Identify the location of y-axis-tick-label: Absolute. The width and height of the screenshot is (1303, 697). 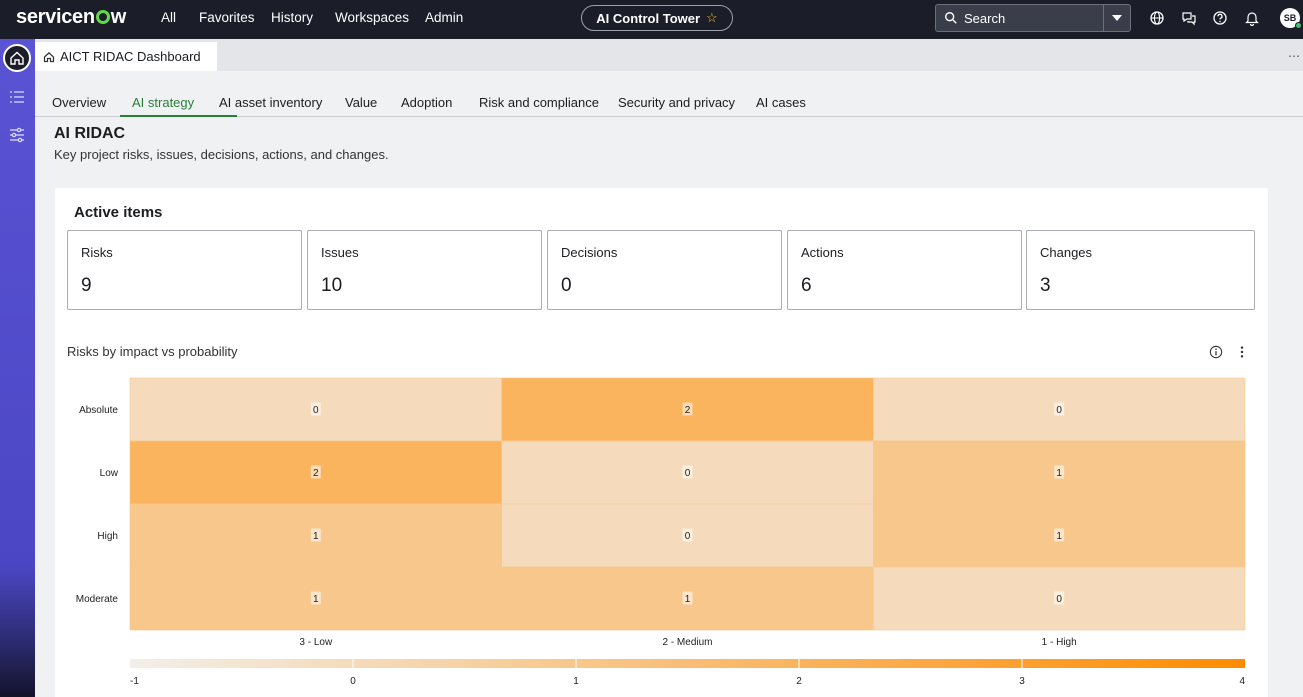
(98, 410).